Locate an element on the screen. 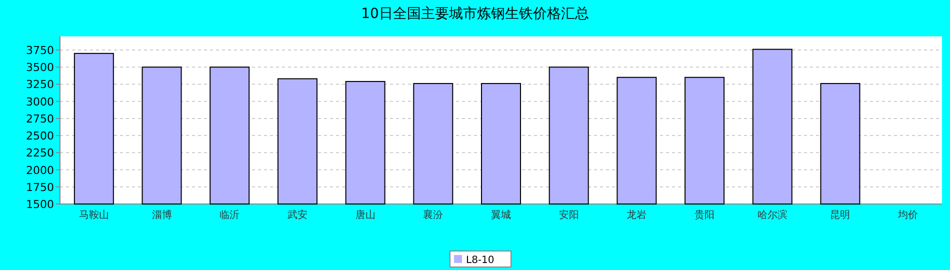 This screenshot has width=950, height=270. x-tick-label: 翼城 is located at coordinates (501, 215).